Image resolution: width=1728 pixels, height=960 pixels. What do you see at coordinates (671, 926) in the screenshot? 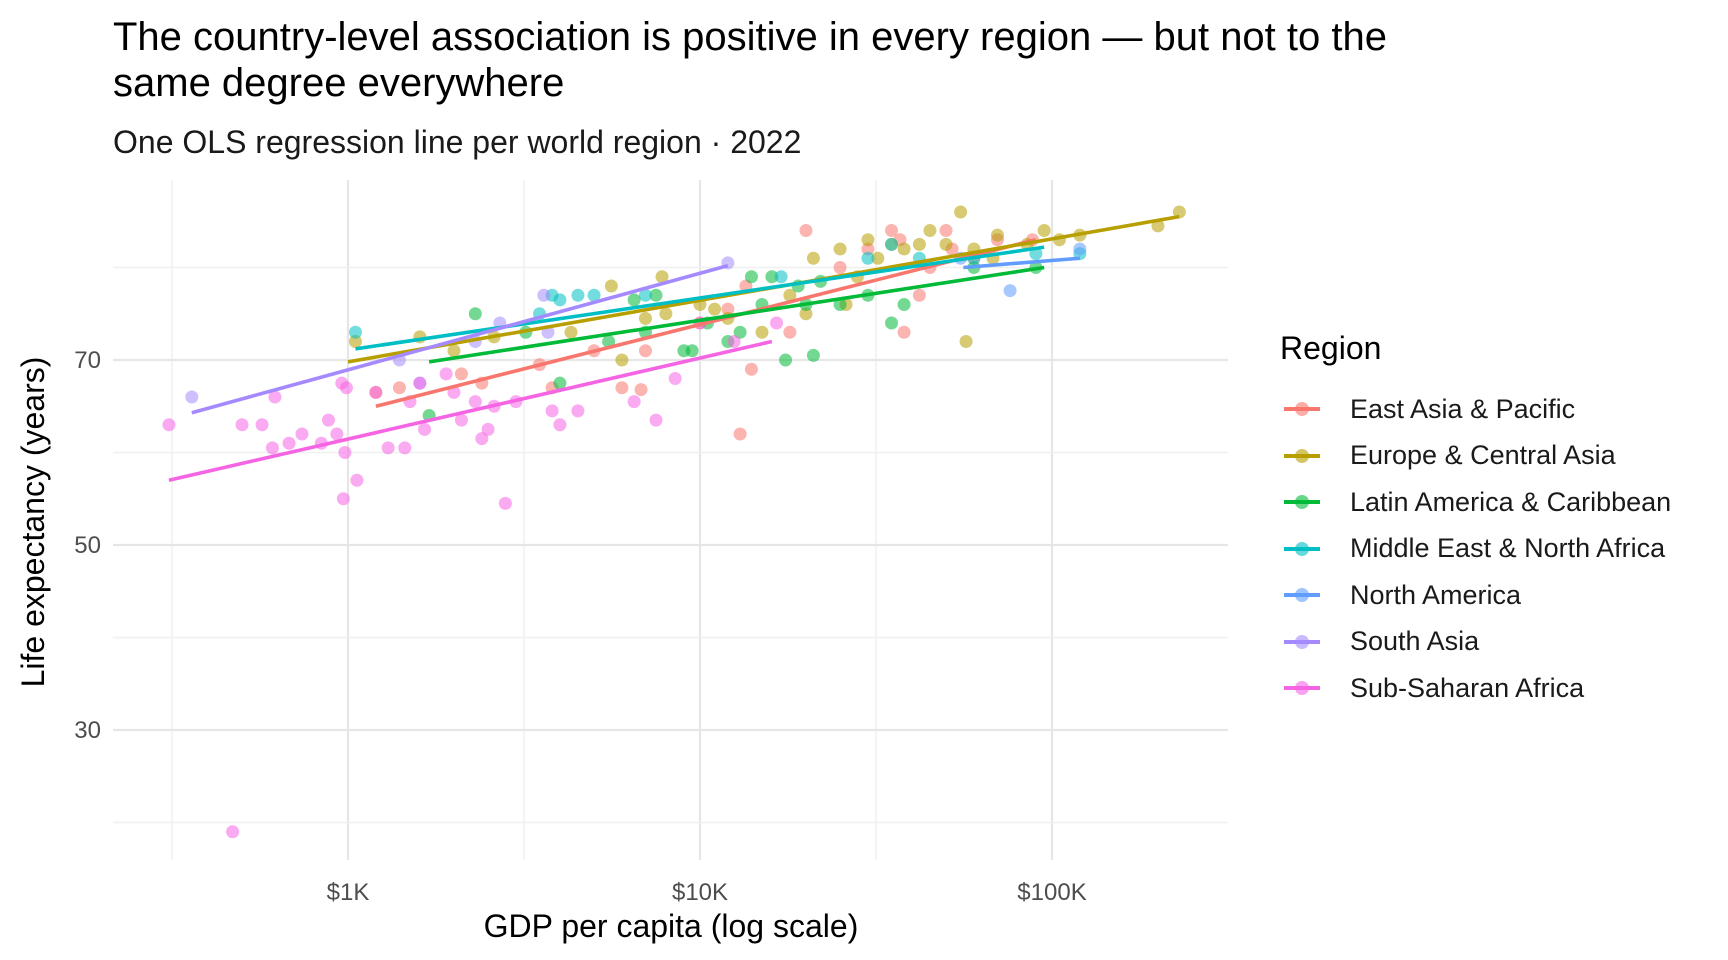
I see `x-axis-label: GDP per capita (log scale)` at bounding box center [671, 926].